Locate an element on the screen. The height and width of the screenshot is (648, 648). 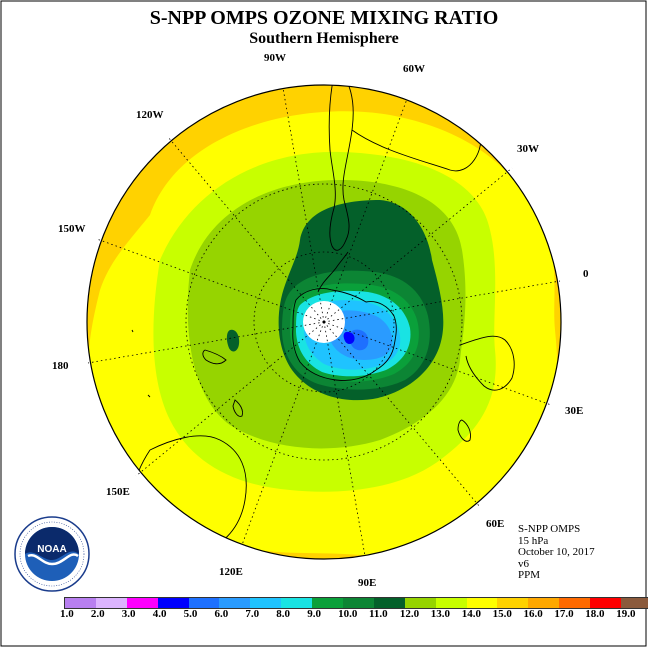
lon-label-60w: 60W is located at coordinates (414, 69).